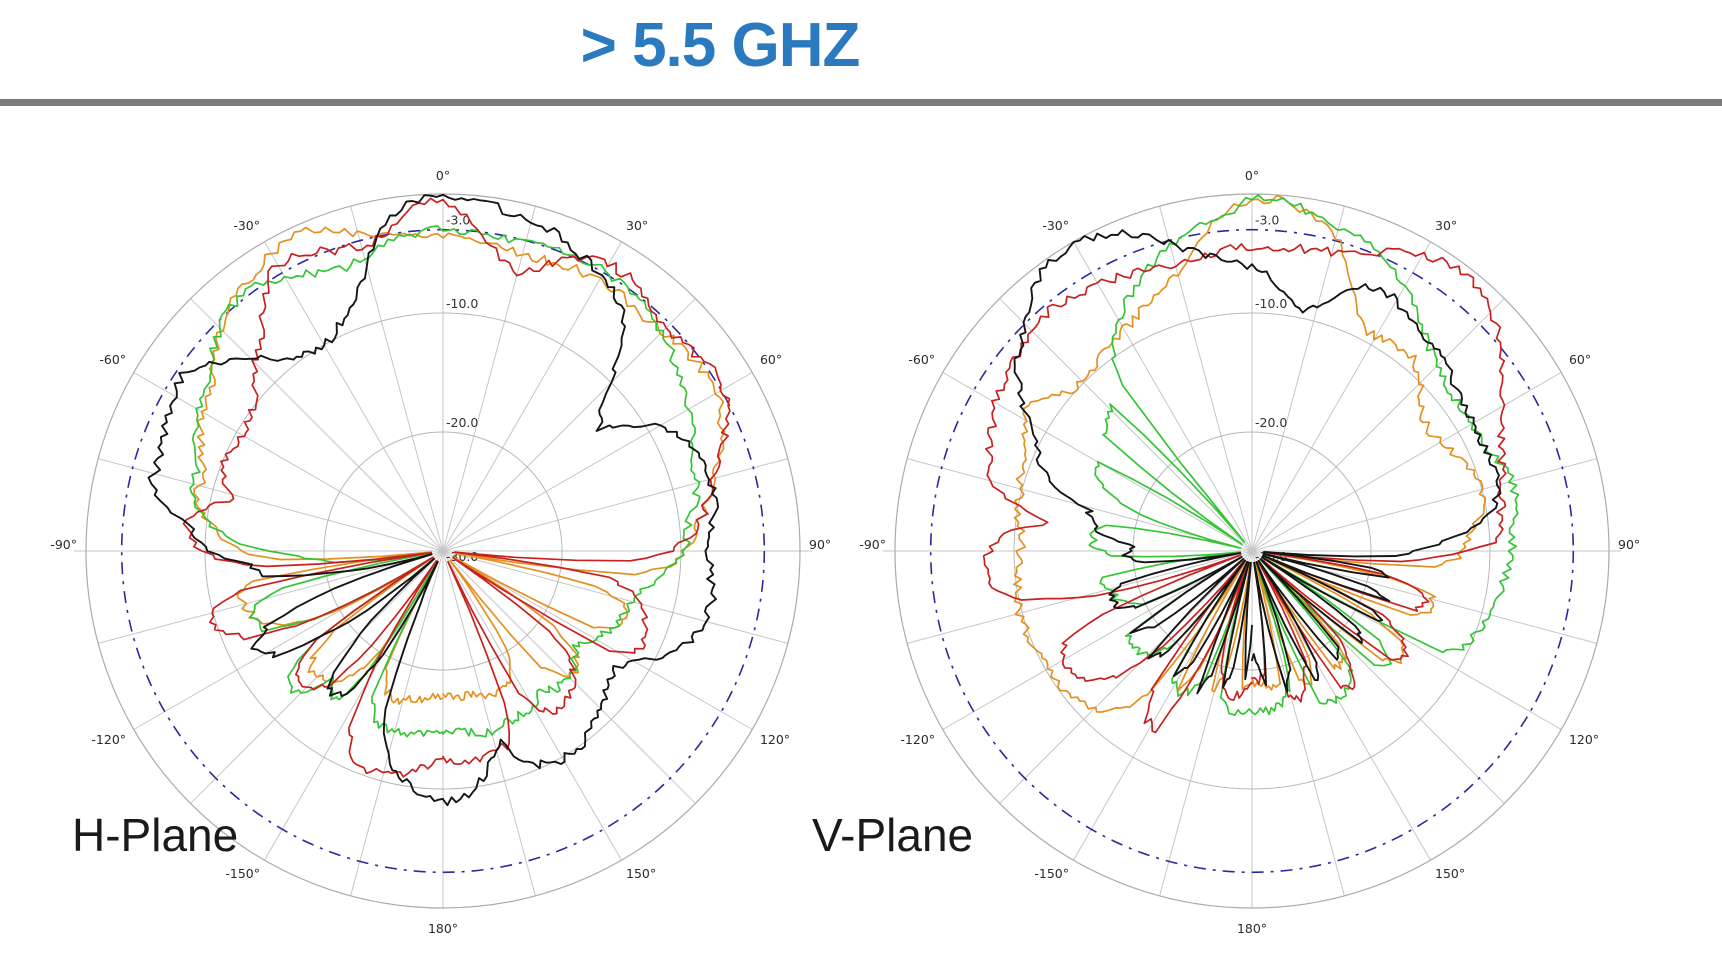 The width and height of the screenshot is (1722, 976). What do you see at coordinates (893, 835) in the screenshot?
I see `v-plane-label: V-Plane` at bounding box center [893, 835].